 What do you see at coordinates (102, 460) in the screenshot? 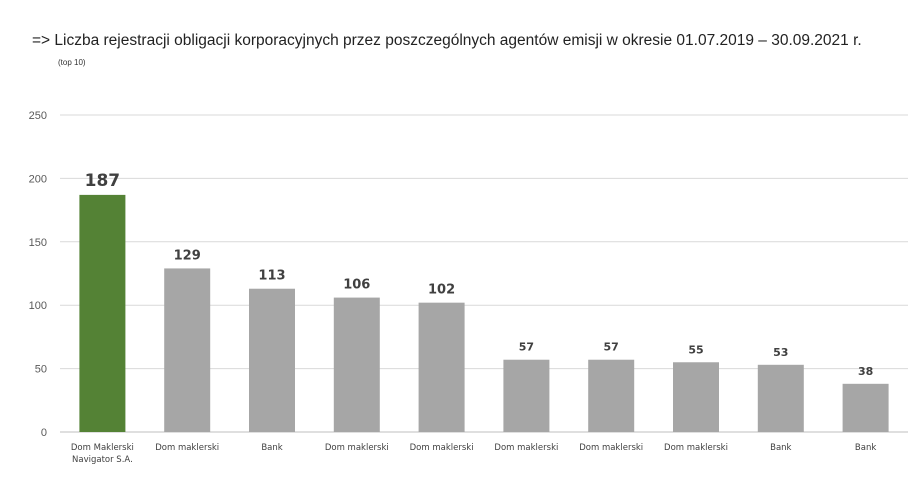
I see `x-tick-label: Navigator S.A.` at bounding box center [102, 460].